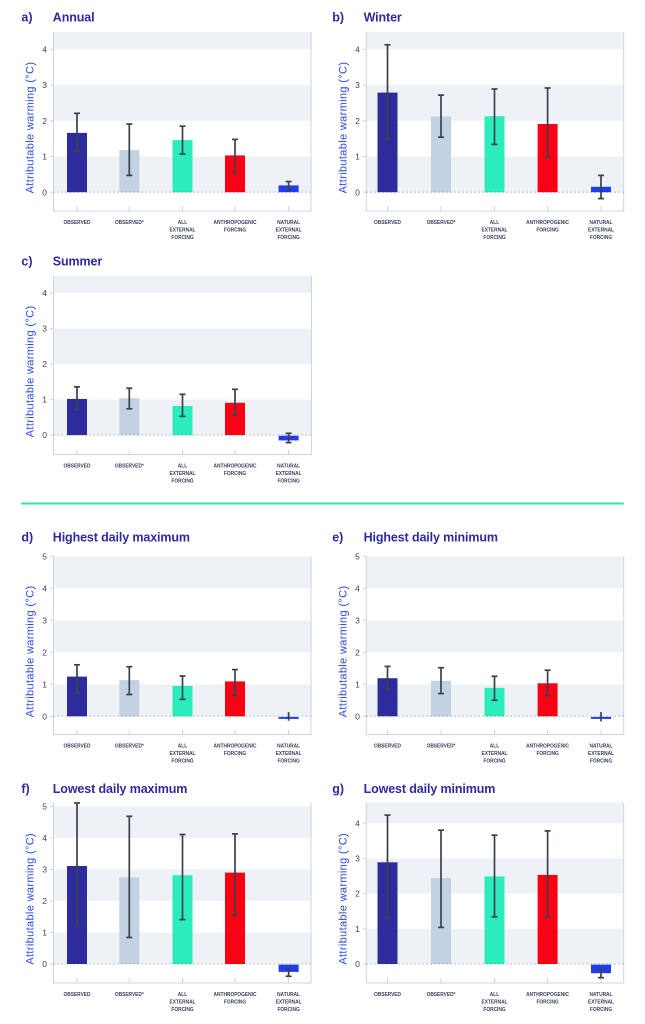 The height and width of the screenshot is (1024, 645). Describe the element at coordinates (338, 789) in the screenshot. I see `svg-text: g)` at that location.